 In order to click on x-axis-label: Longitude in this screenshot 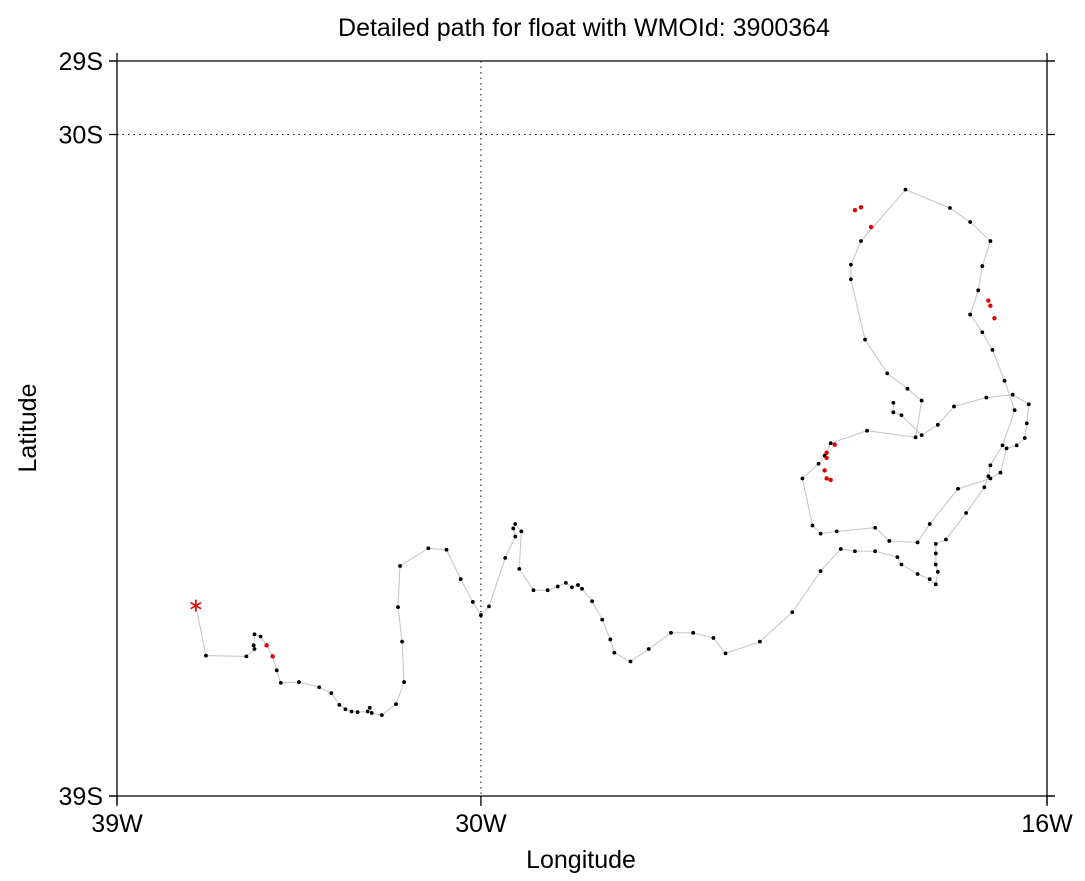, I will do `click(581, 860)`.